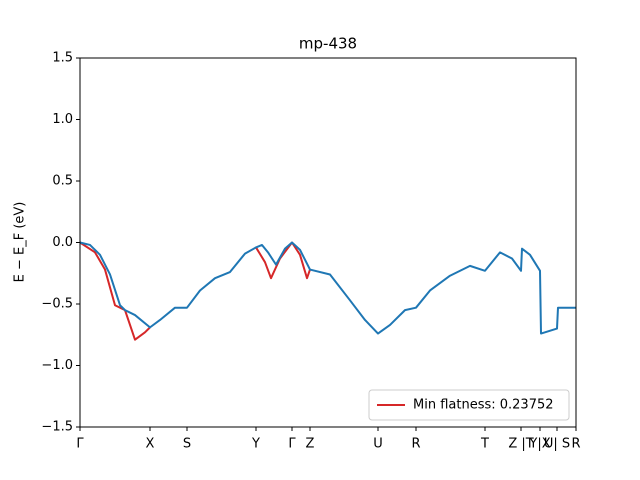 The width and height of the screenshot is (640, 480). What do you see at coordinates (57, 427) in the screenshot?
I see `y-tick-label: −1.5` at bounding box center [57, 427].